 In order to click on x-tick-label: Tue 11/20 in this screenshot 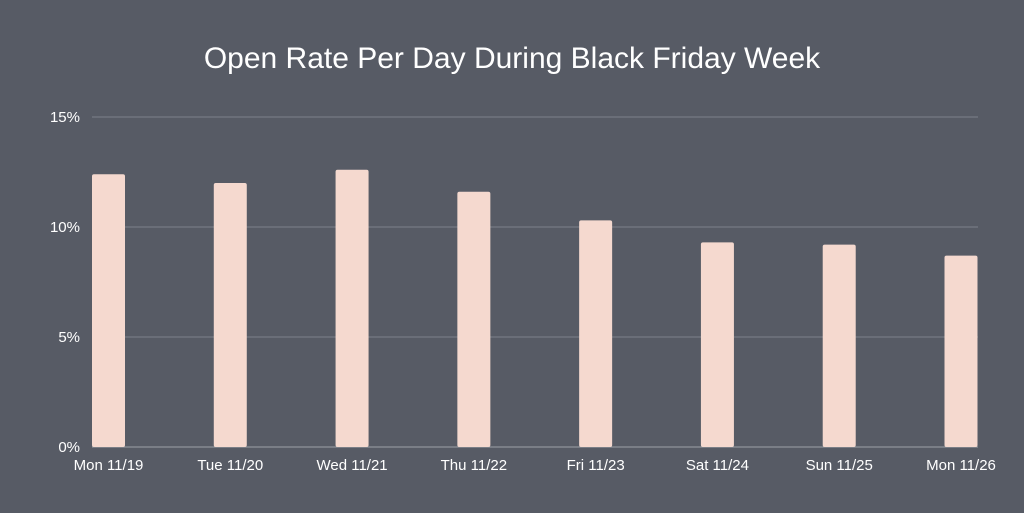, I will do `click(230, 465)`.